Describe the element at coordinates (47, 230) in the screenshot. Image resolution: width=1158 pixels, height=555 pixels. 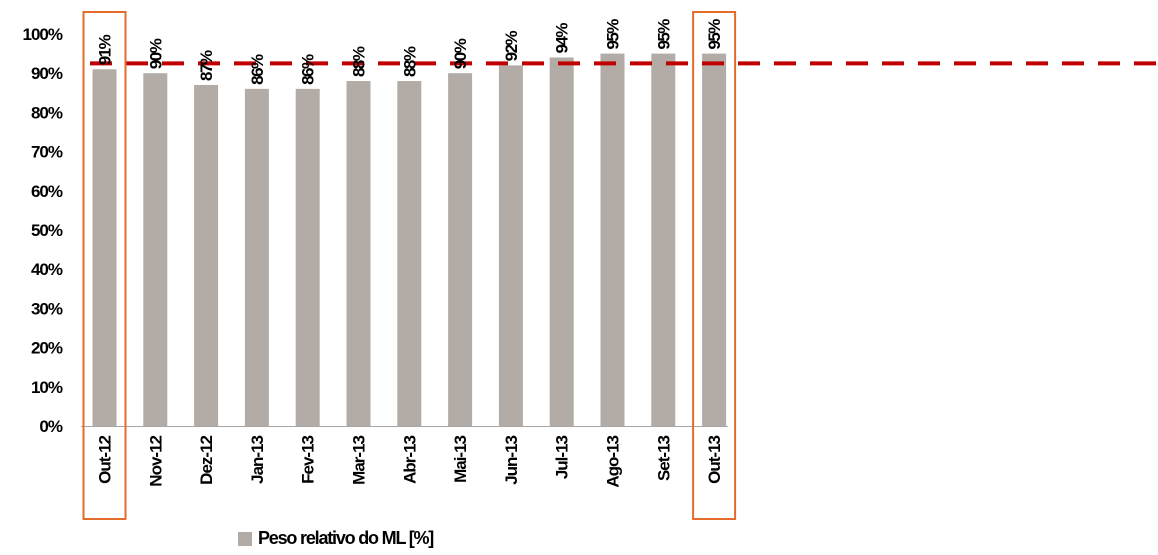
I see `y-tick-label: 50%` at that location.